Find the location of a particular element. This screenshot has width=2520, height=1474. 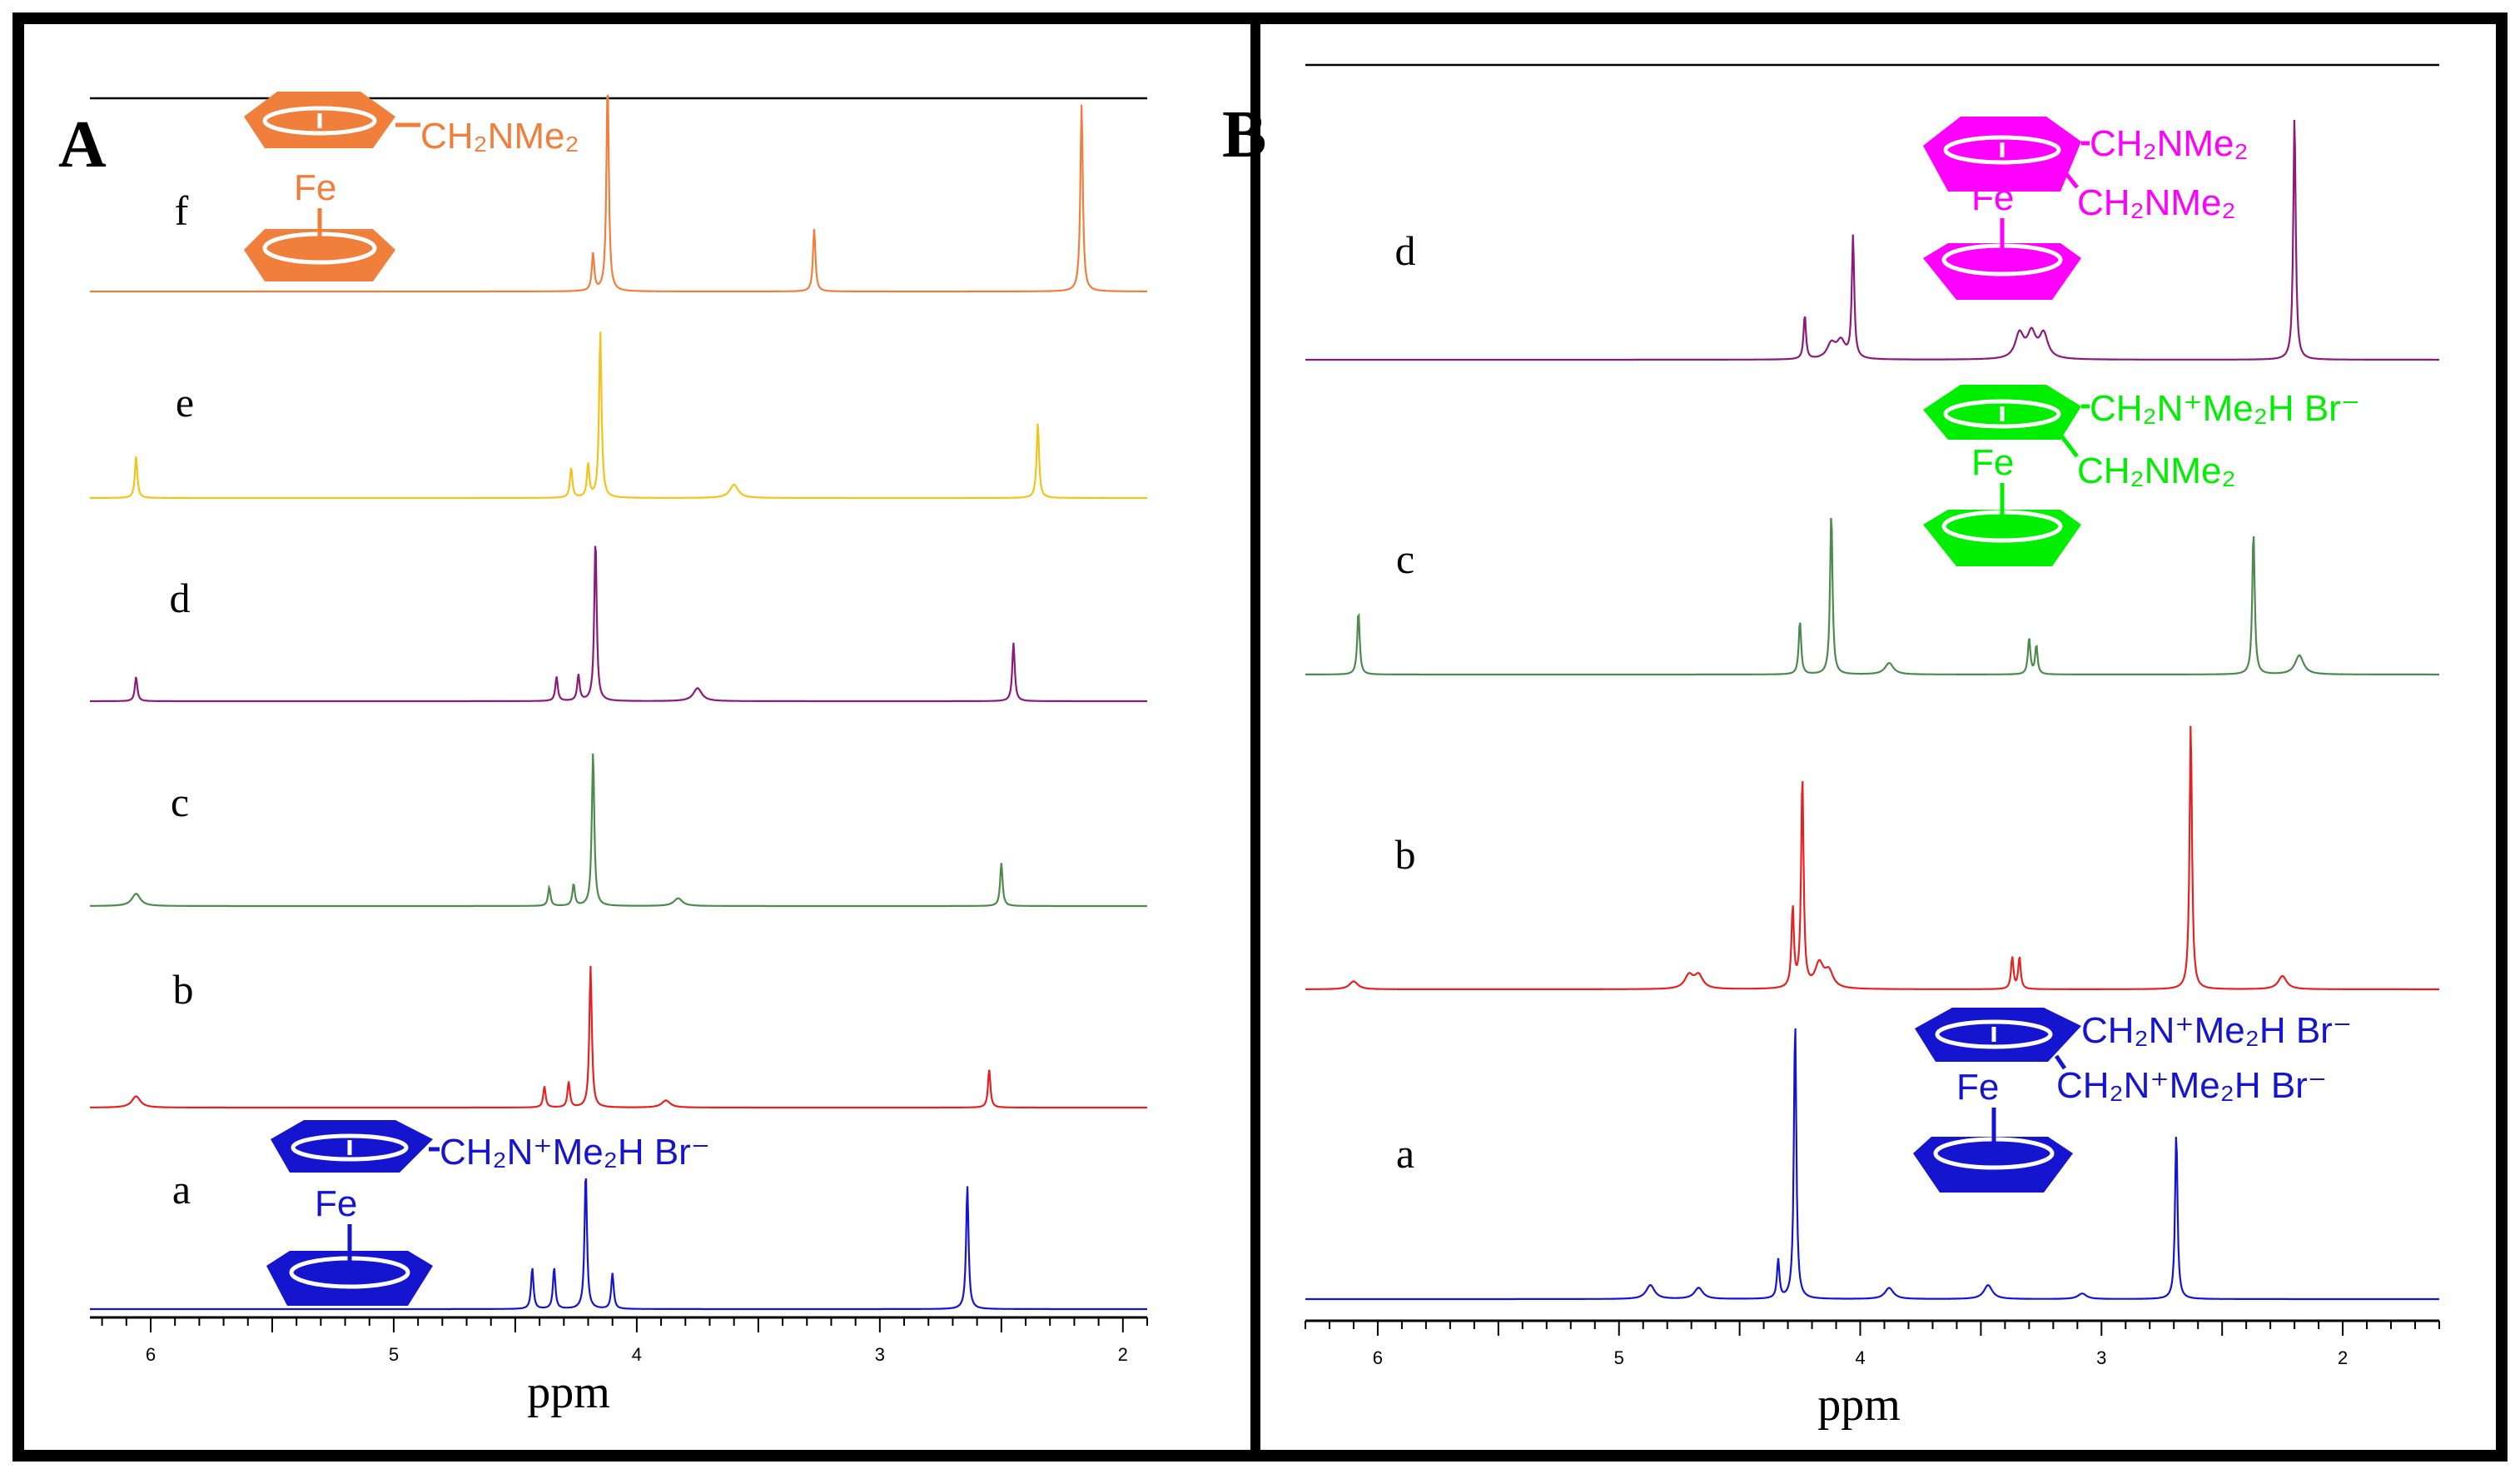

row-label-e: e is located at coordinates (185, 402).